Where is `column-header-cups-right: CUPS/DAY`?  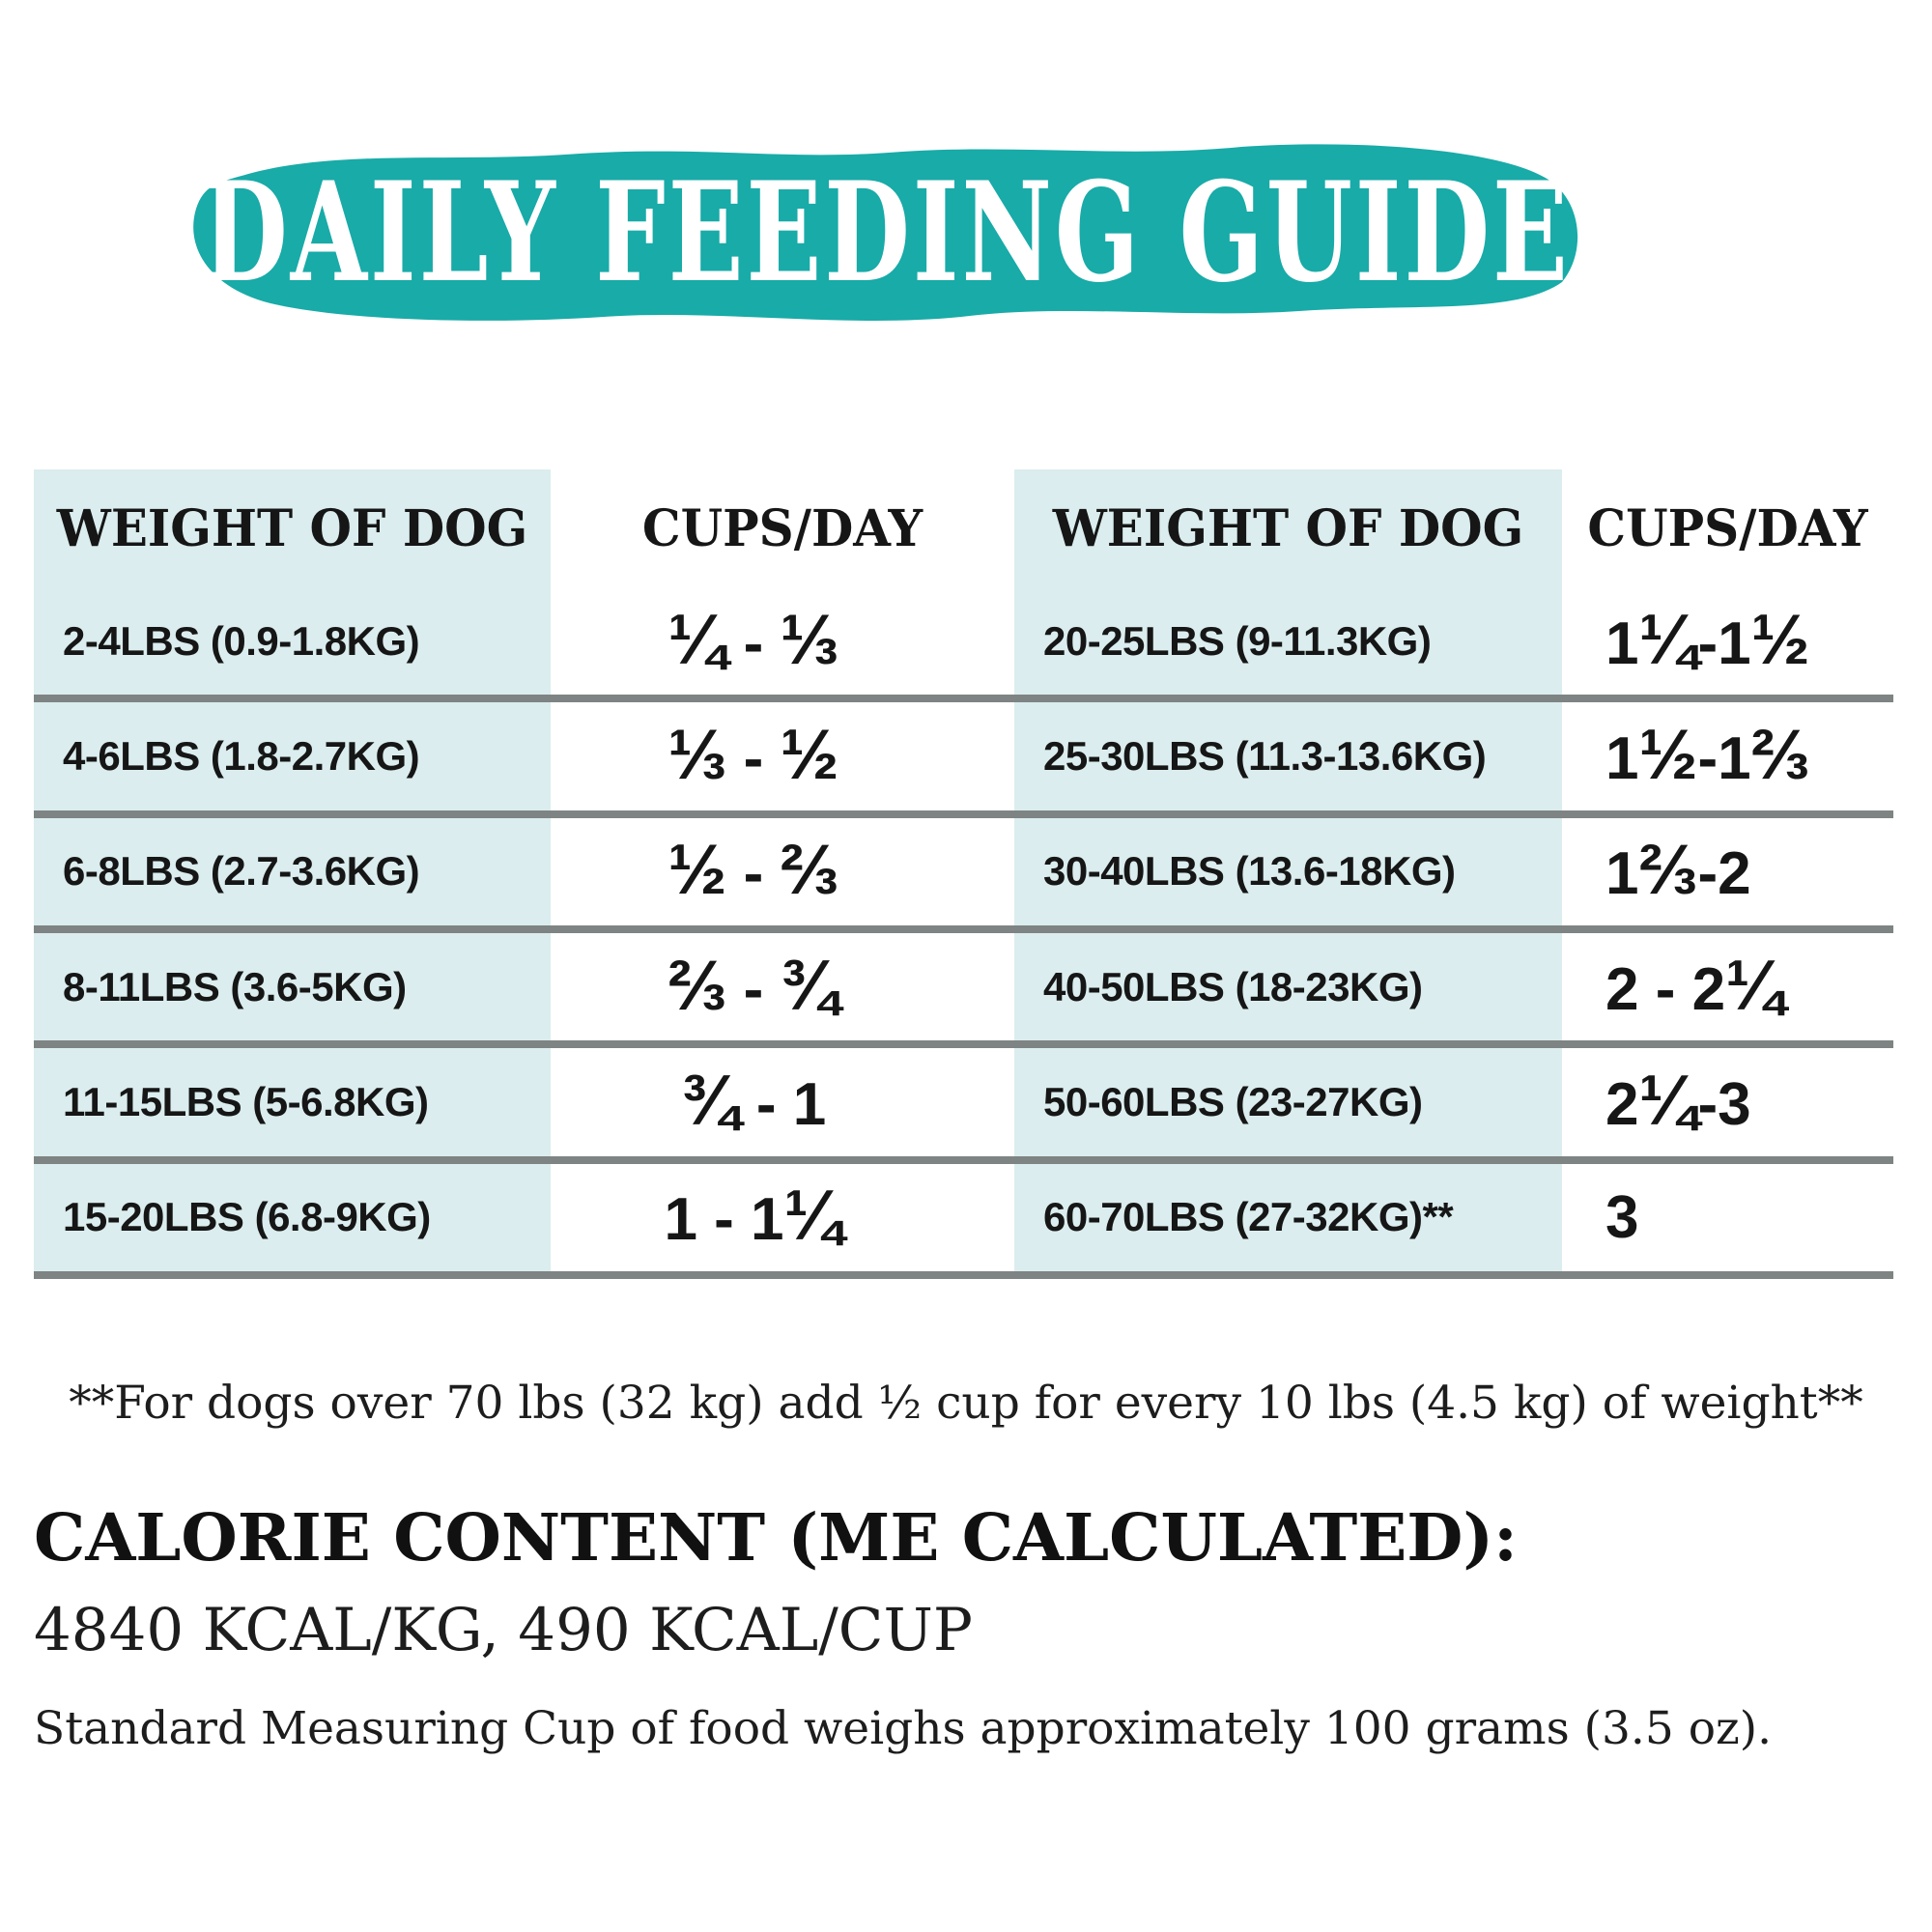
column-header-cups-right: CUPS/DAY is located at coordinates (1727, 528).